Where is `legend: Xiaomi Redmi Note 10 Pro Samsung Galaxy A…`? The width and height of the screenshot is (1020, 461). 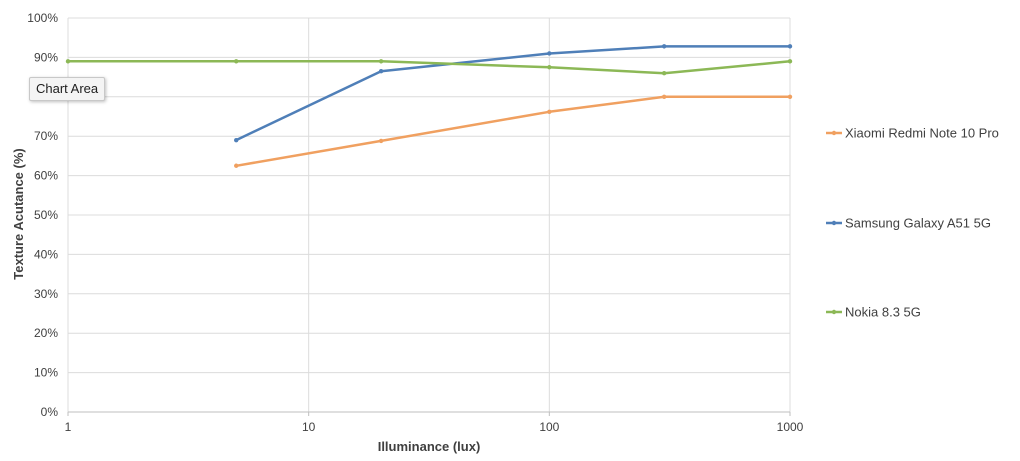 legend: Xiaomi Redmi Note 10 Pro Samsung Galaxy A… is located at coordinates (912, 223).